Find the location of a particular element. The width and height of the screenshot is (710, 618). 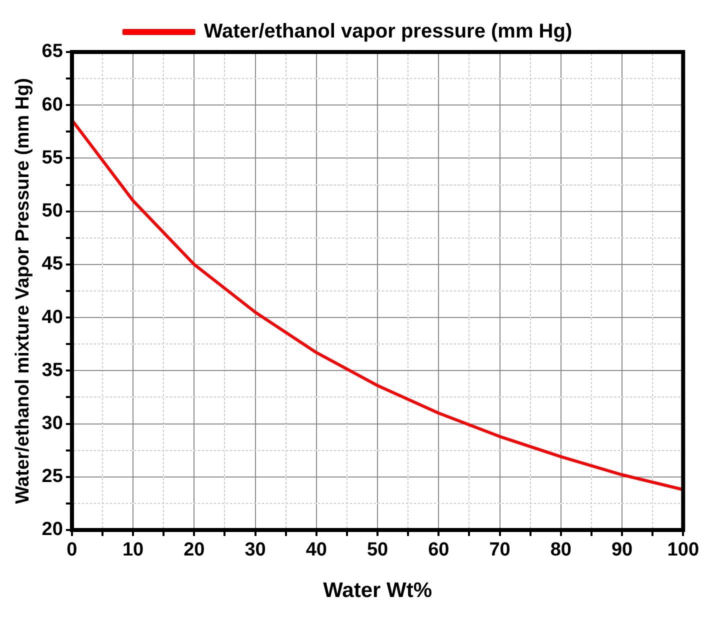

x-axis-title: Water Wt% is located at coordinates (377, 590).